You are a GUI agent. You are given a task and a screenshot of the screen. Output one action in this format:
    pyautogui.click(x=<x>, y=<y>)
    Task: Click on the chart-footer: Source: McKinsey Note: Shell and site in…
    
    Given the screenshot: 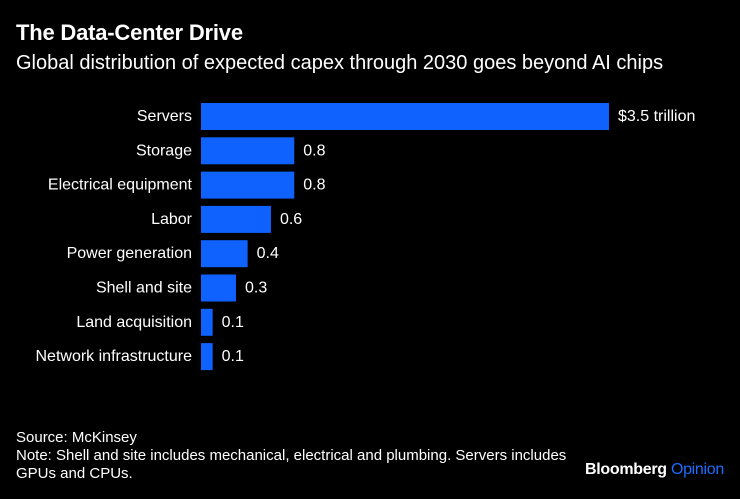 What is the action you would take?
    pyautogui.click(x=296, y=456)
    